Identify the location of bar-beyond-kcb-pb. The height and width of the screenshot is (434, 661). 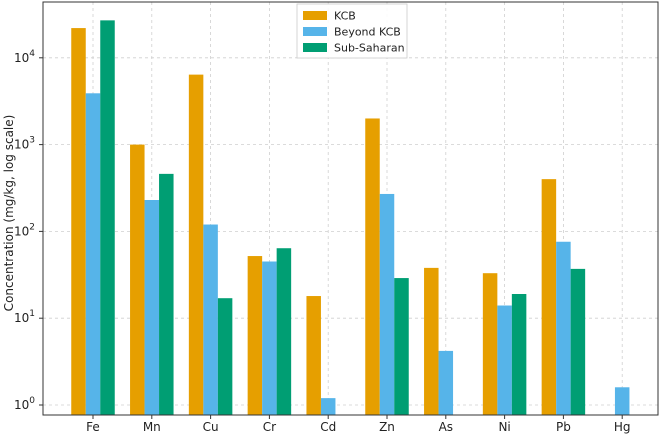
(563, 328).